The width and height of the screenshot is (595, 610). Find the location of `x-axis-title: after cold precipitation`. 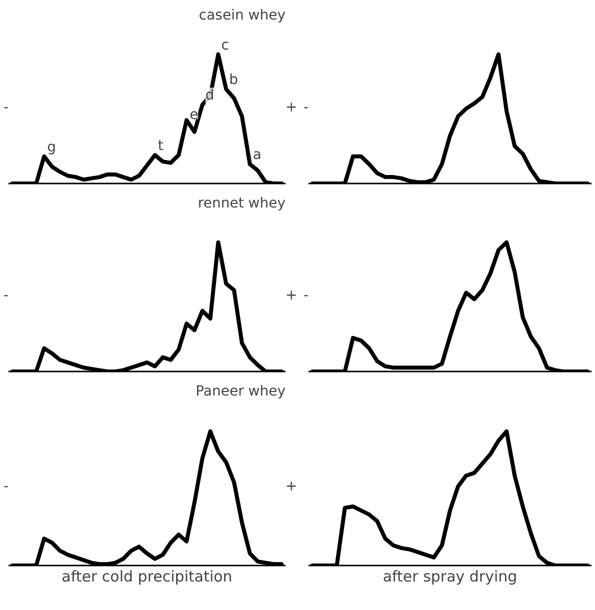

x-axis-title: after cold precipitation is located at coordinates (147, 577).